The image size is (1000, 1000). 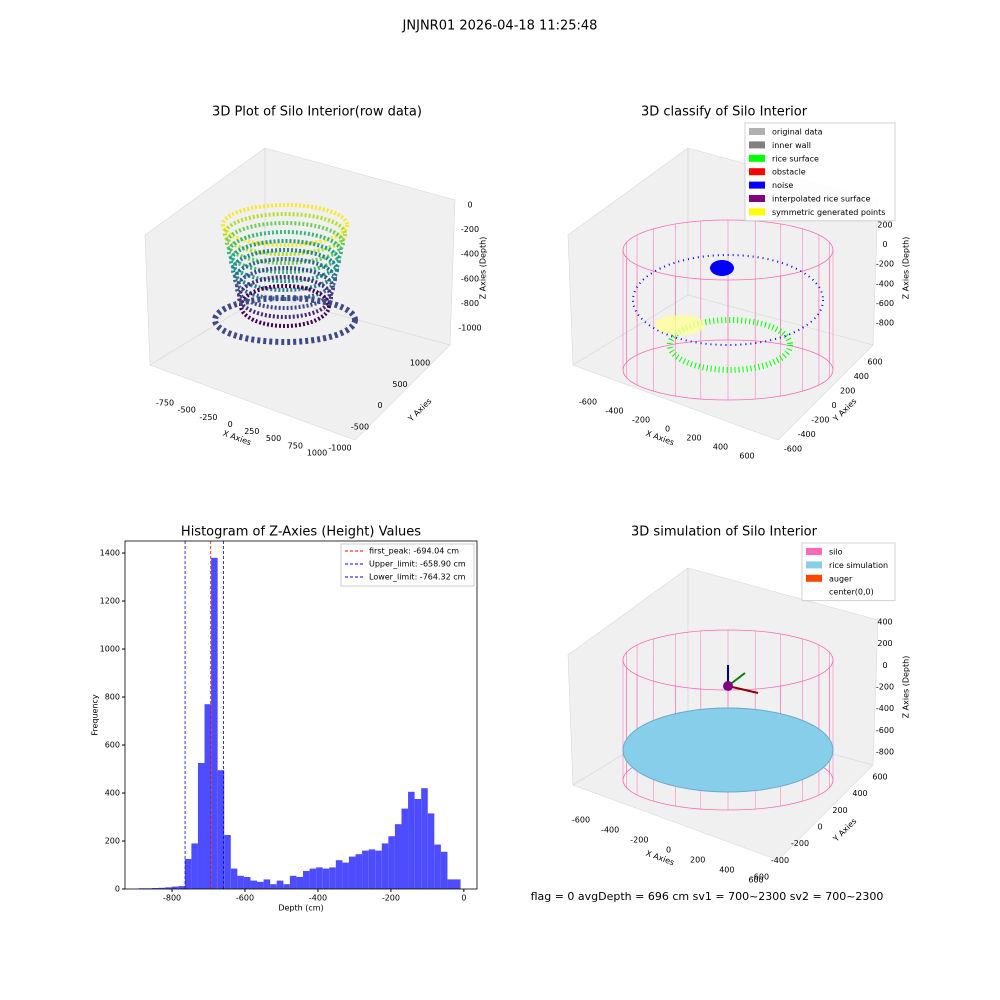 What do you see at coordinates (845, 831) in the screenshot?
I see `y-axis-label: Y Axies` at bounding box center [845, 831].